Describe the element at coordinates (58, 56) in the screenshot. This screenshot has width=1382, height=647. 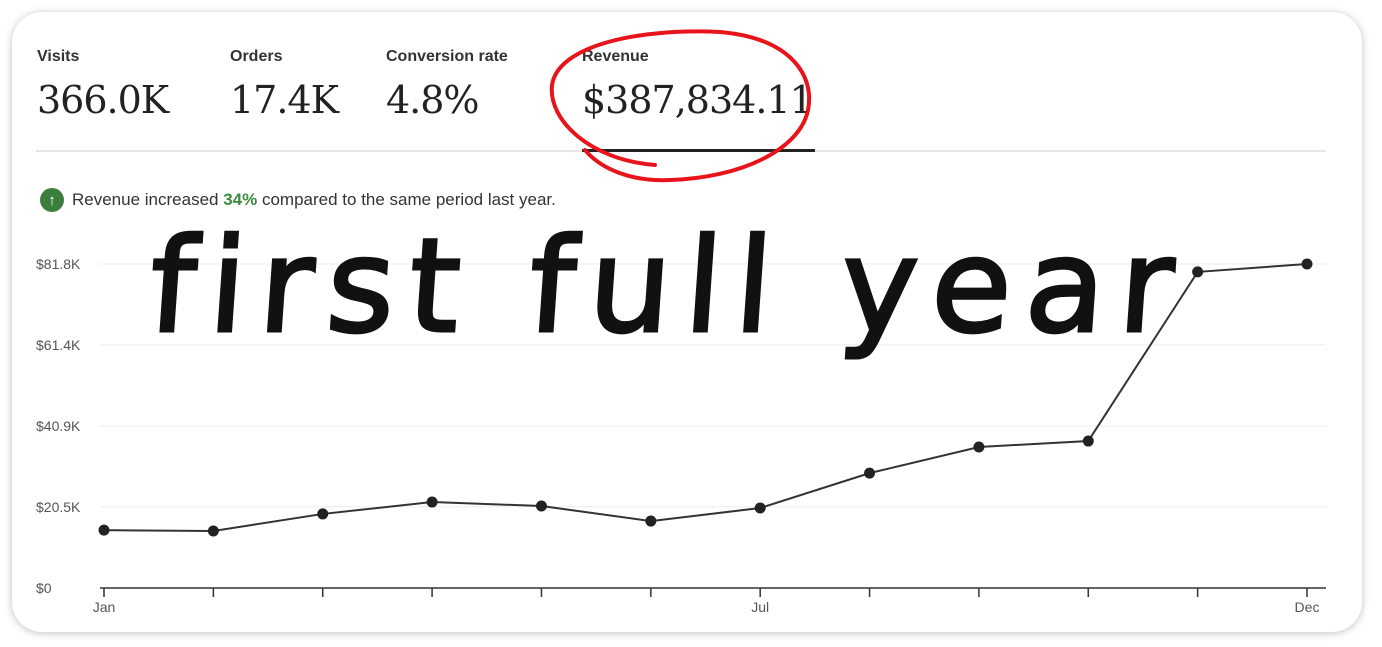
I see `metric-label: Visits` at that location.